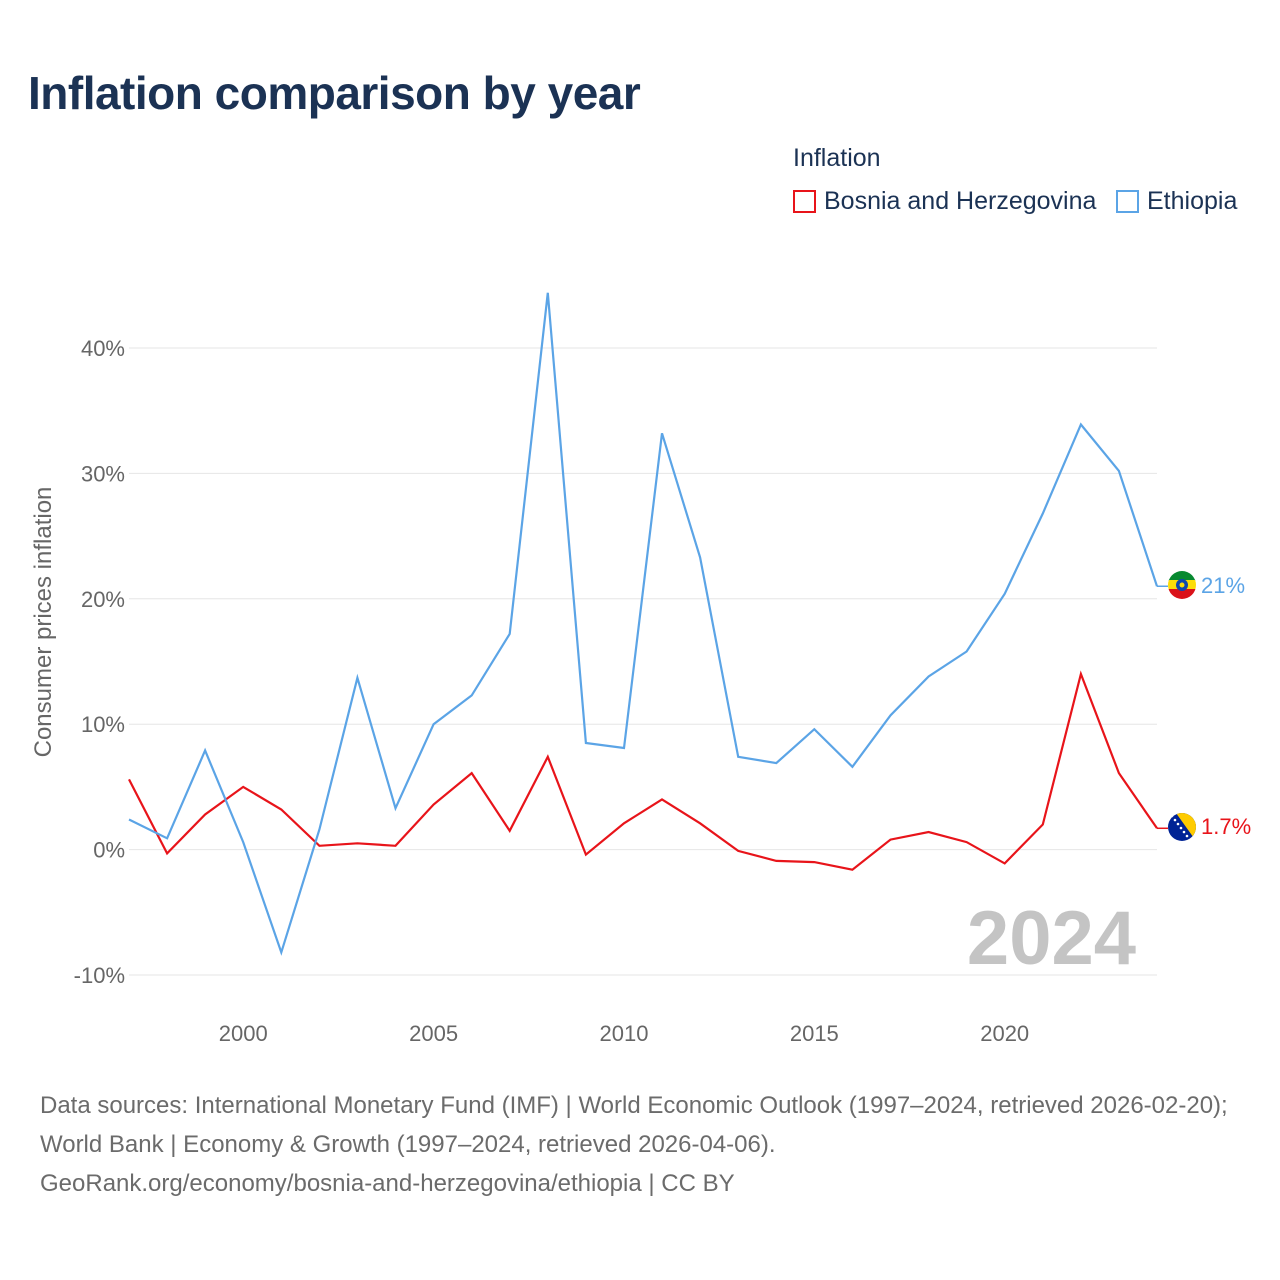 This screenshot has height=1280, width=1280. What do you see at coordinates (99, 662) in the screenshot?
I see `y-axis-ticks: 40% 30% 20% 10% 0% -10%` at bounding box center [99, 662].